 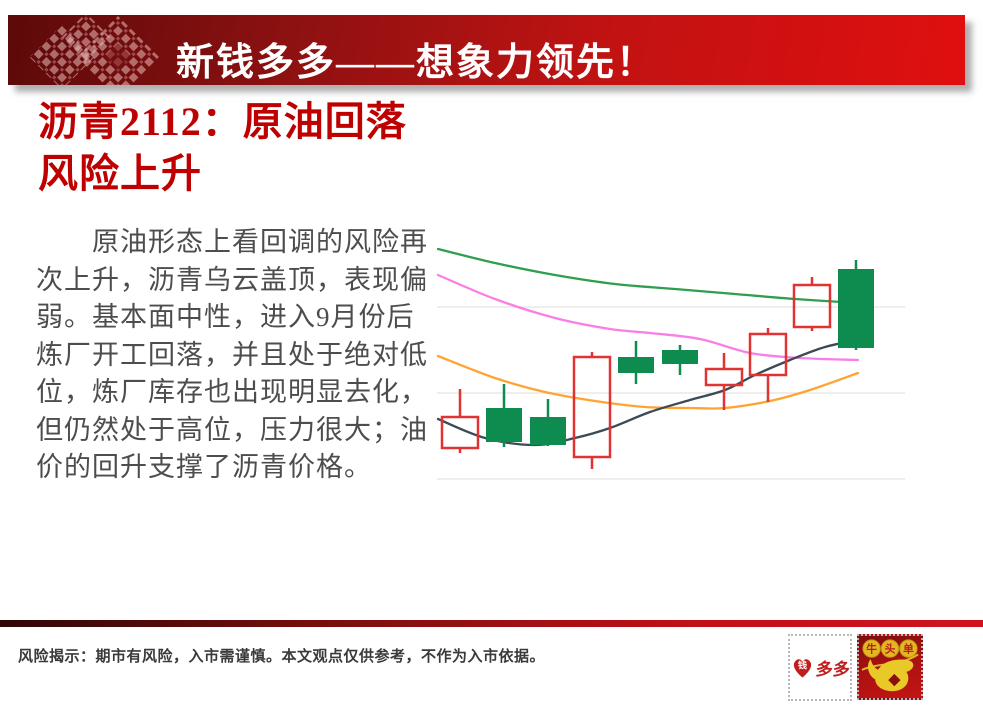 I want to click on body-line: 位，炼厂库存也出现明显去化，, so click(x=232, y=392).